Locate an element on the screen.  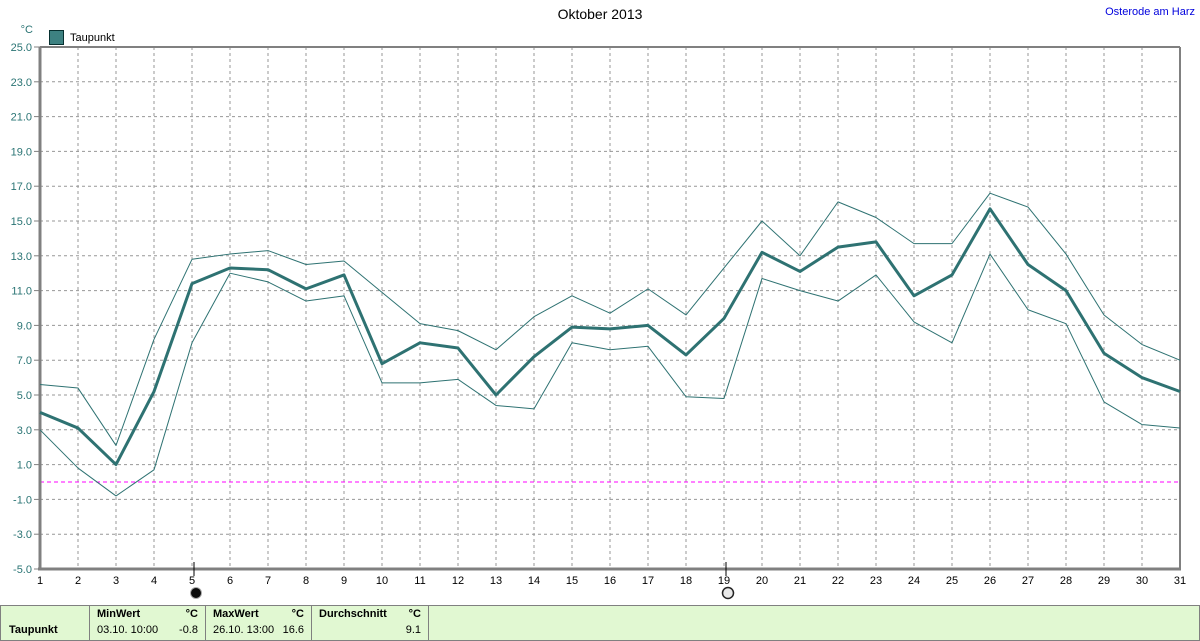
x-tick-label: 3 is located at coordinates (116, 581).